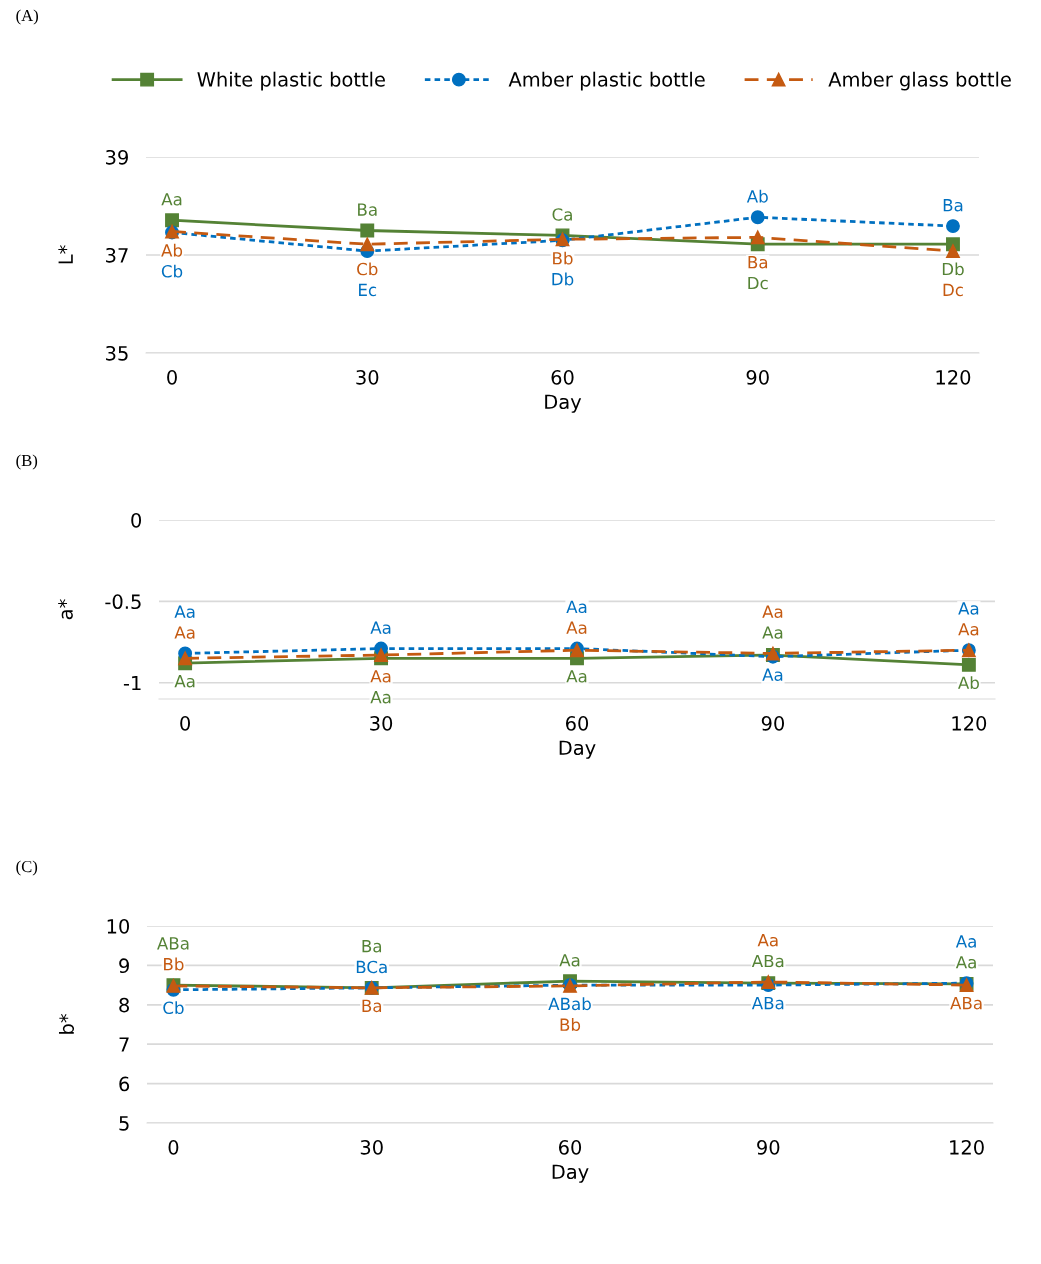  I want to click on y-axis-title: L*, so click(65, 254).